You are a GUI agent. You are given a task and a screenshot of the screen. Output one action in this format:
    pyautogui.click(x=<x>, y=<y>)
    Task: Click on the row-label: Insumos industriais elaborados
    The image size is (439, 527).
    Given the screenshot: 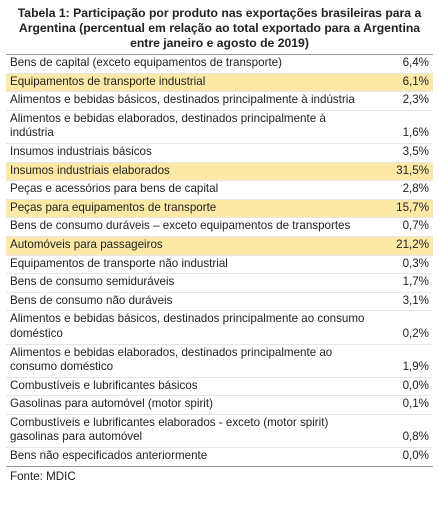 What is the action you would take?
    pyautogui.click(x=190, y=171)
    